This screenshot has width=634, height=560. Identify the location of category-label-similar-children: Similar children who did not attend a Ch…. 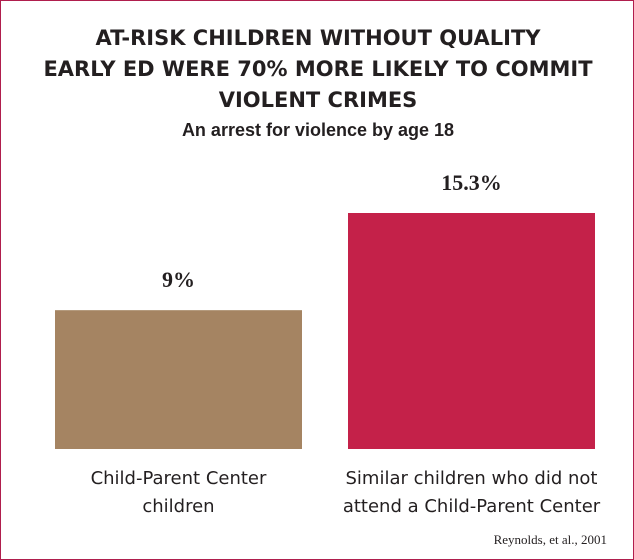
(471, 492).